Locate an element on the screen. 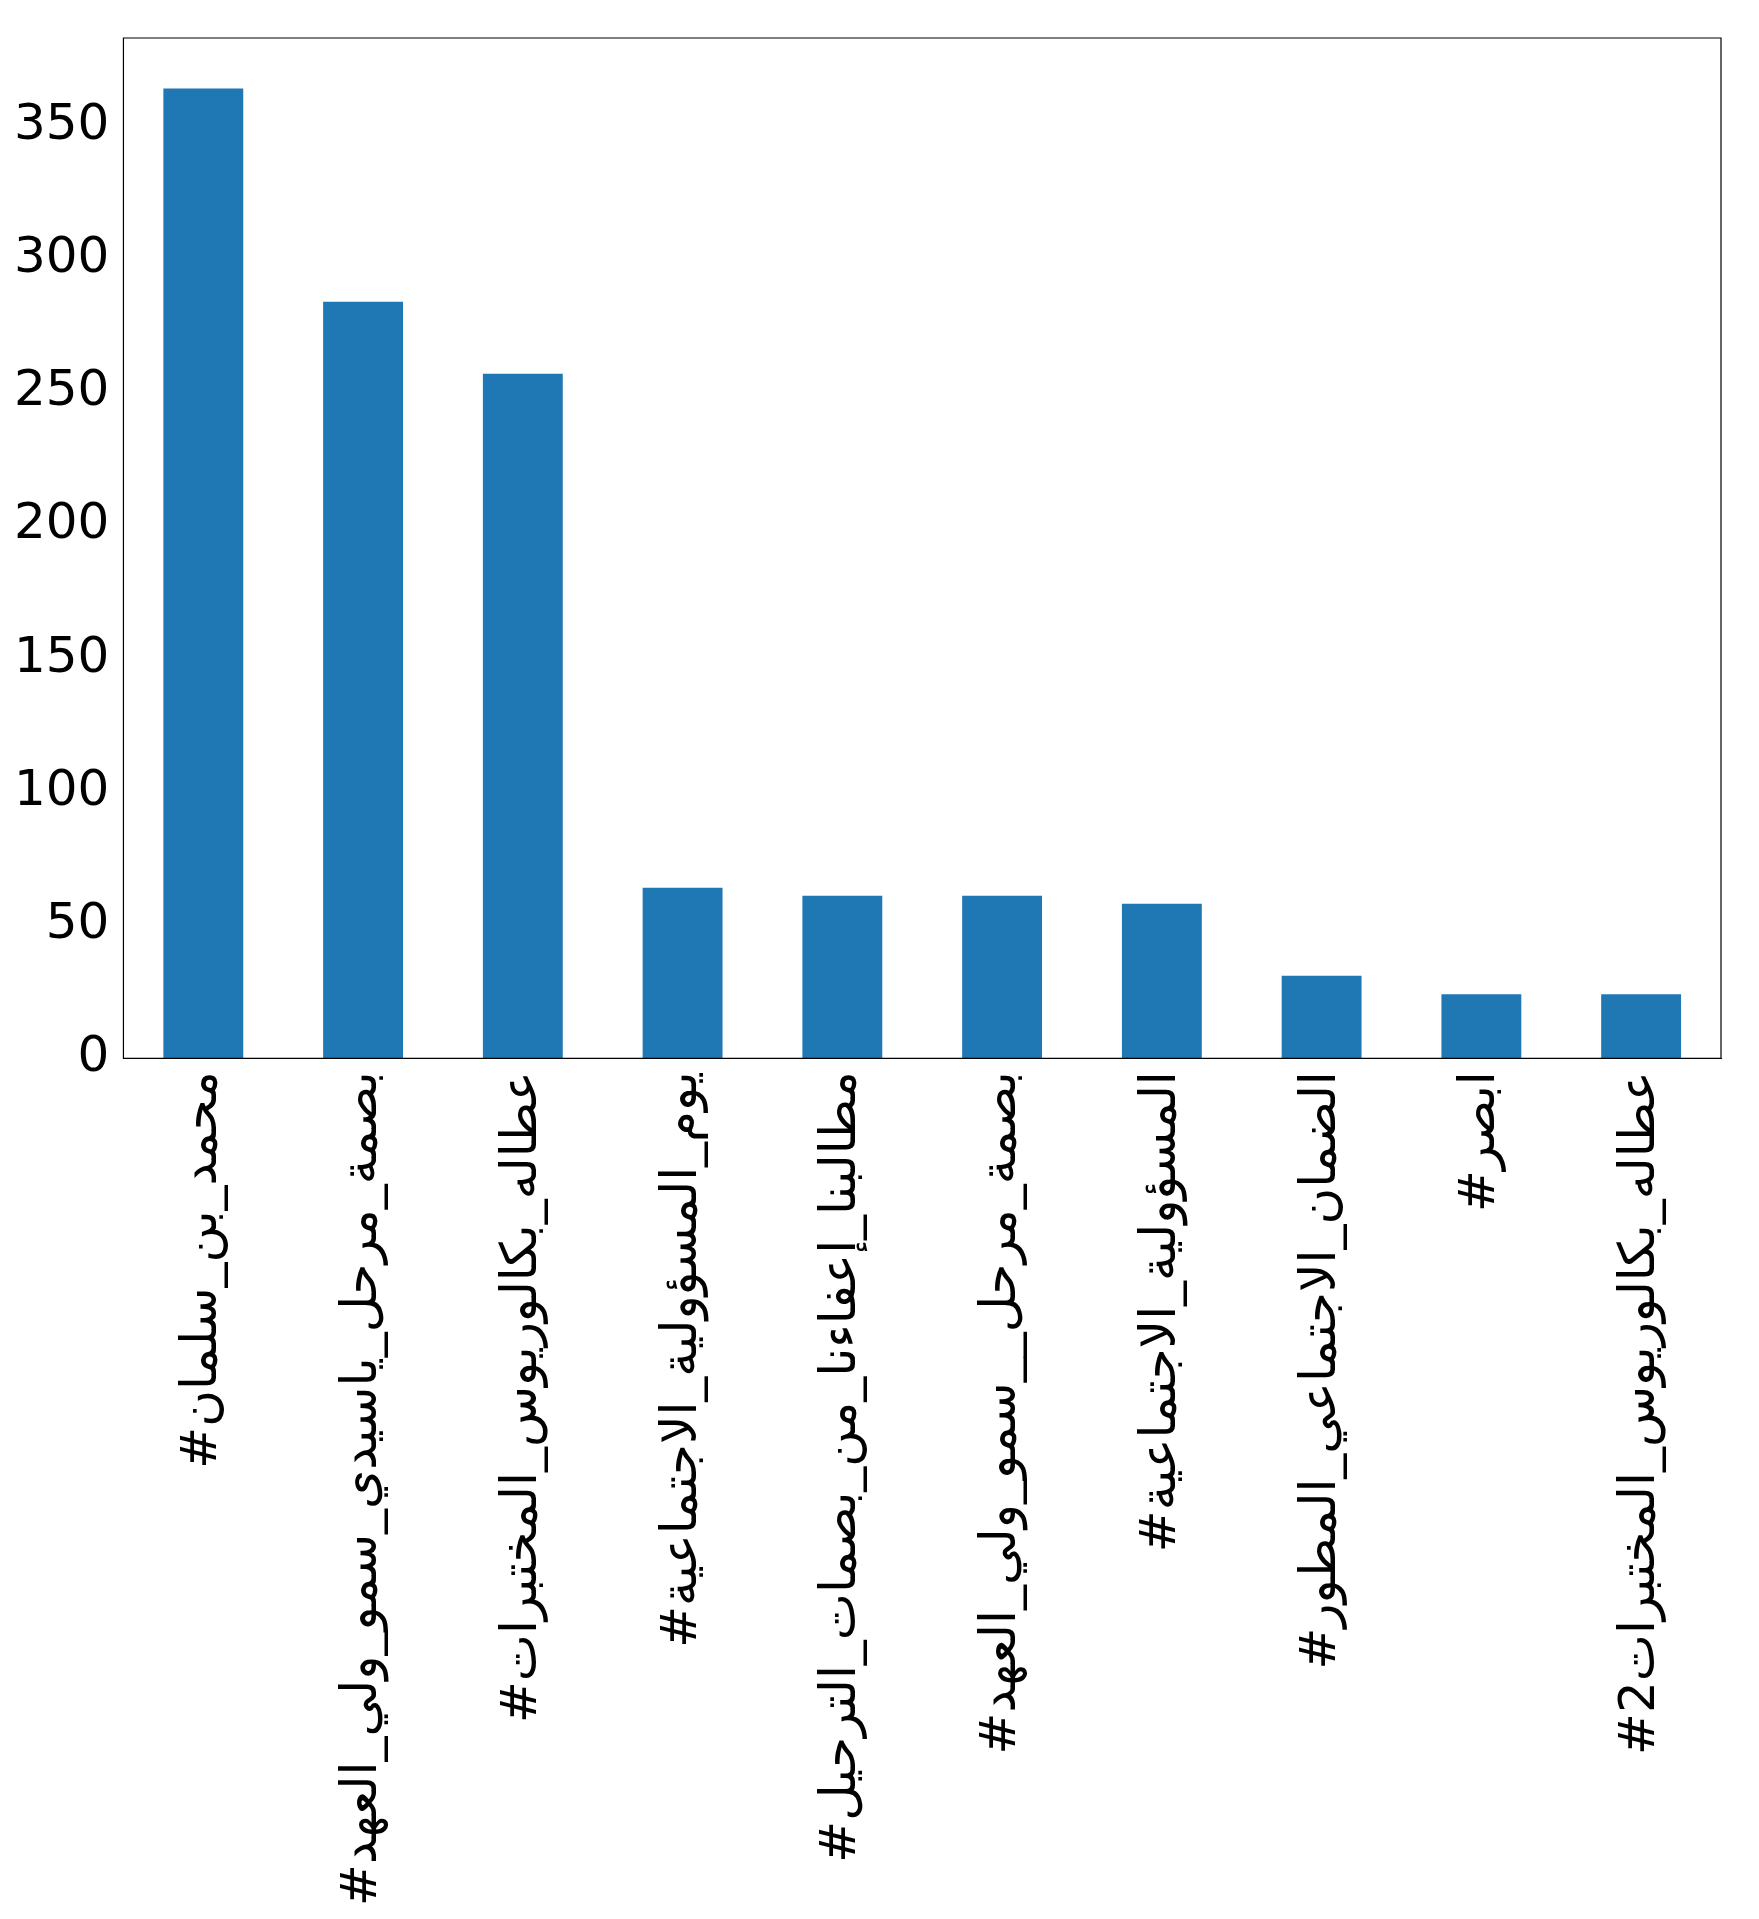 The height and width of the screenshot is (1919, 1759). y-tick-label: 350 is located at coordinates (62, 121).